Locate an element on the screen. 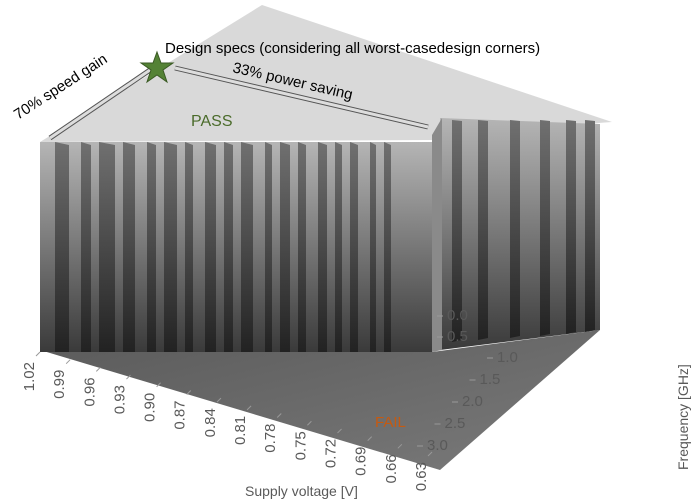  y-tick-label: 1.0 is located at coordinates (507, 357).